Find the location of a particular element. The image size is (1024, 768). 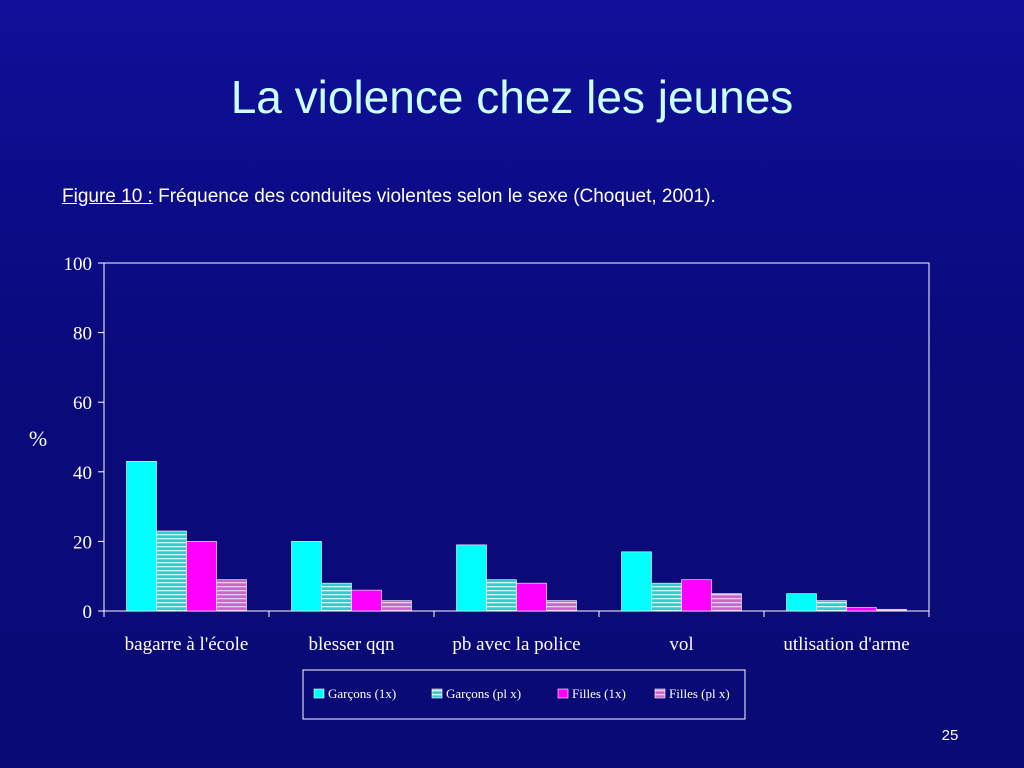

x-tick-label: pb avec la police is located at coordinates (516, 644).